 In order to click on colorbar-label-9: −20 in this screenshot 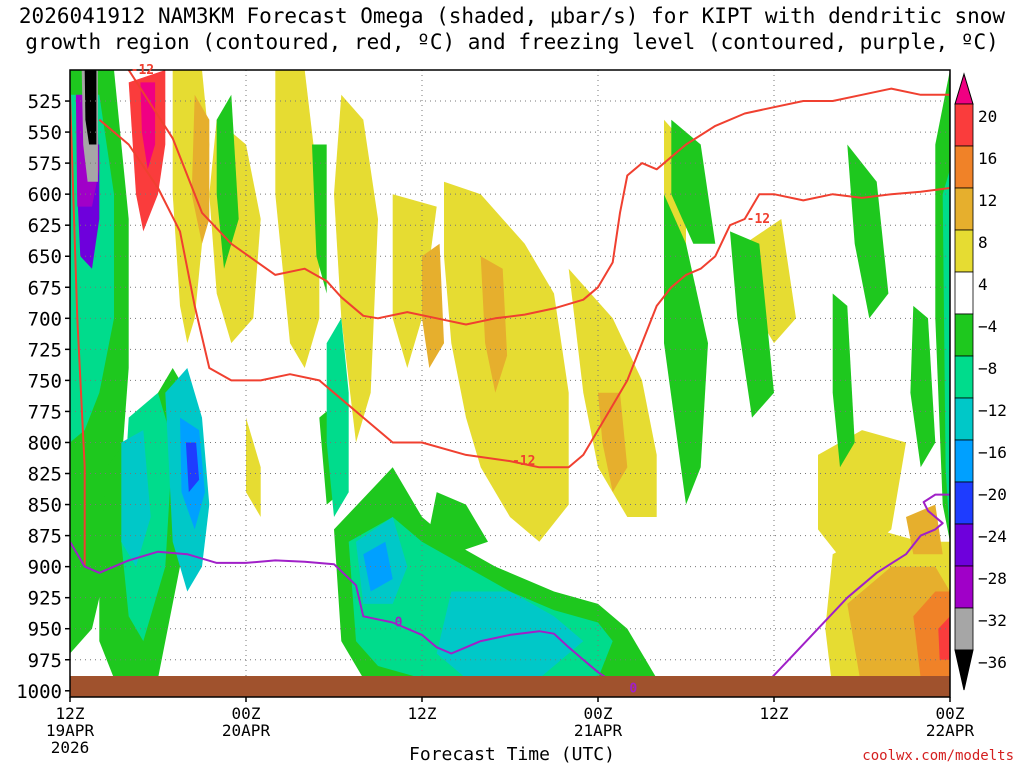, I will do `click(992, 494)`.